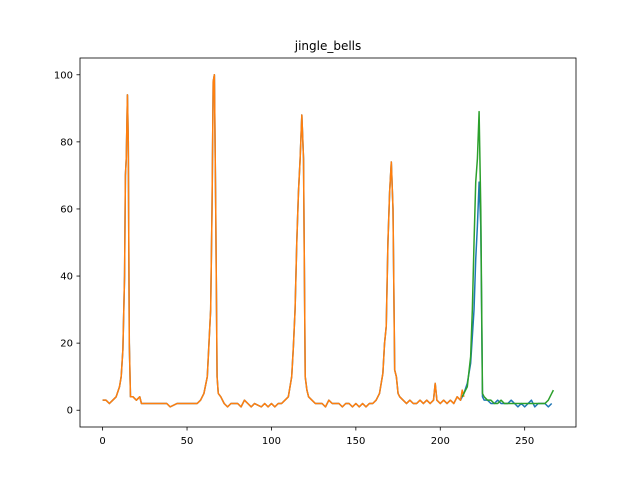 This screenshot has height=480, width=640. What do you see at coordinates (66, 142) in the screenshot?
I see `y-tick-label: 80` at bounding box center [66, 142].